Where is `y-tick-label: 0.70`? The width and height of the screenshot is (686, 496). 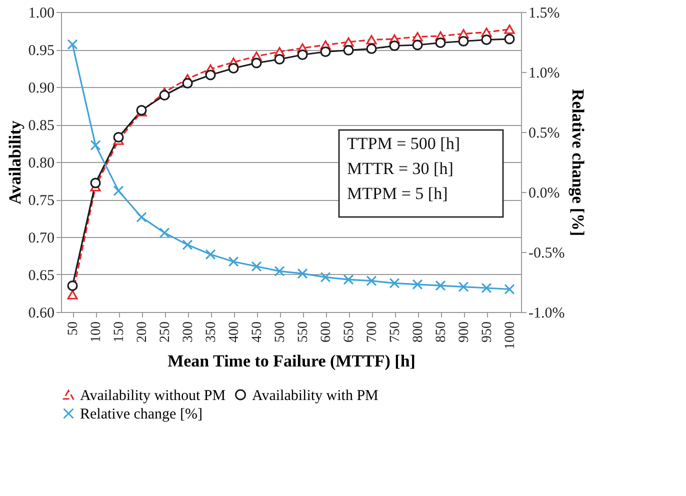
y-tick-label: 0.70 is located at coordinates (41, 238).